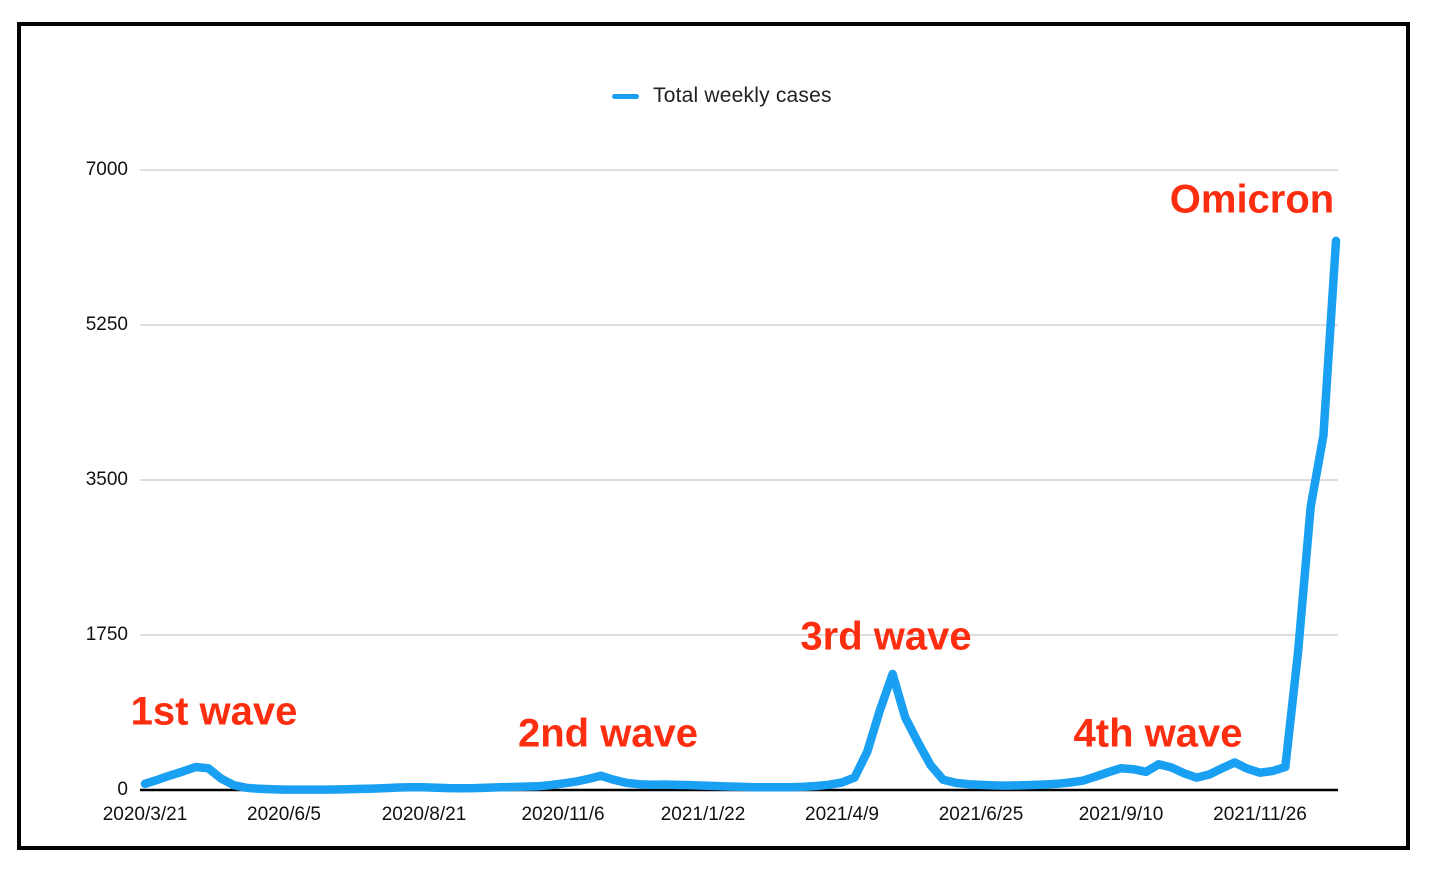  Describe the element at coordinates (625, 96) in the screenshot. I see `legend-line-marker-icon` at that location.